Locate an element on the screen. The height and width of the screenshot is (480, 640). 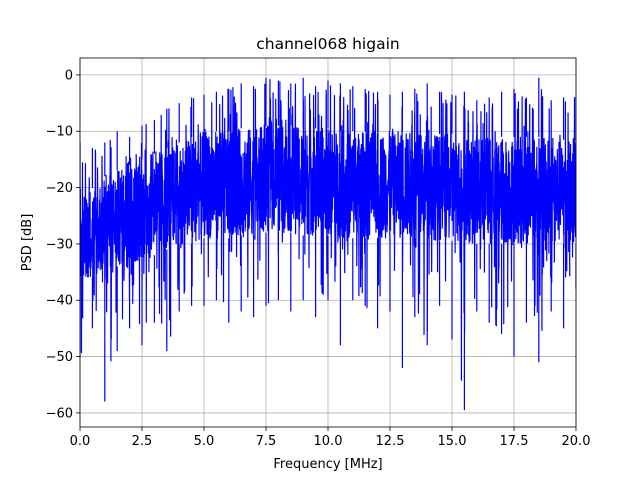
y-tick-label: −60 is located at coordinates (59, 413).